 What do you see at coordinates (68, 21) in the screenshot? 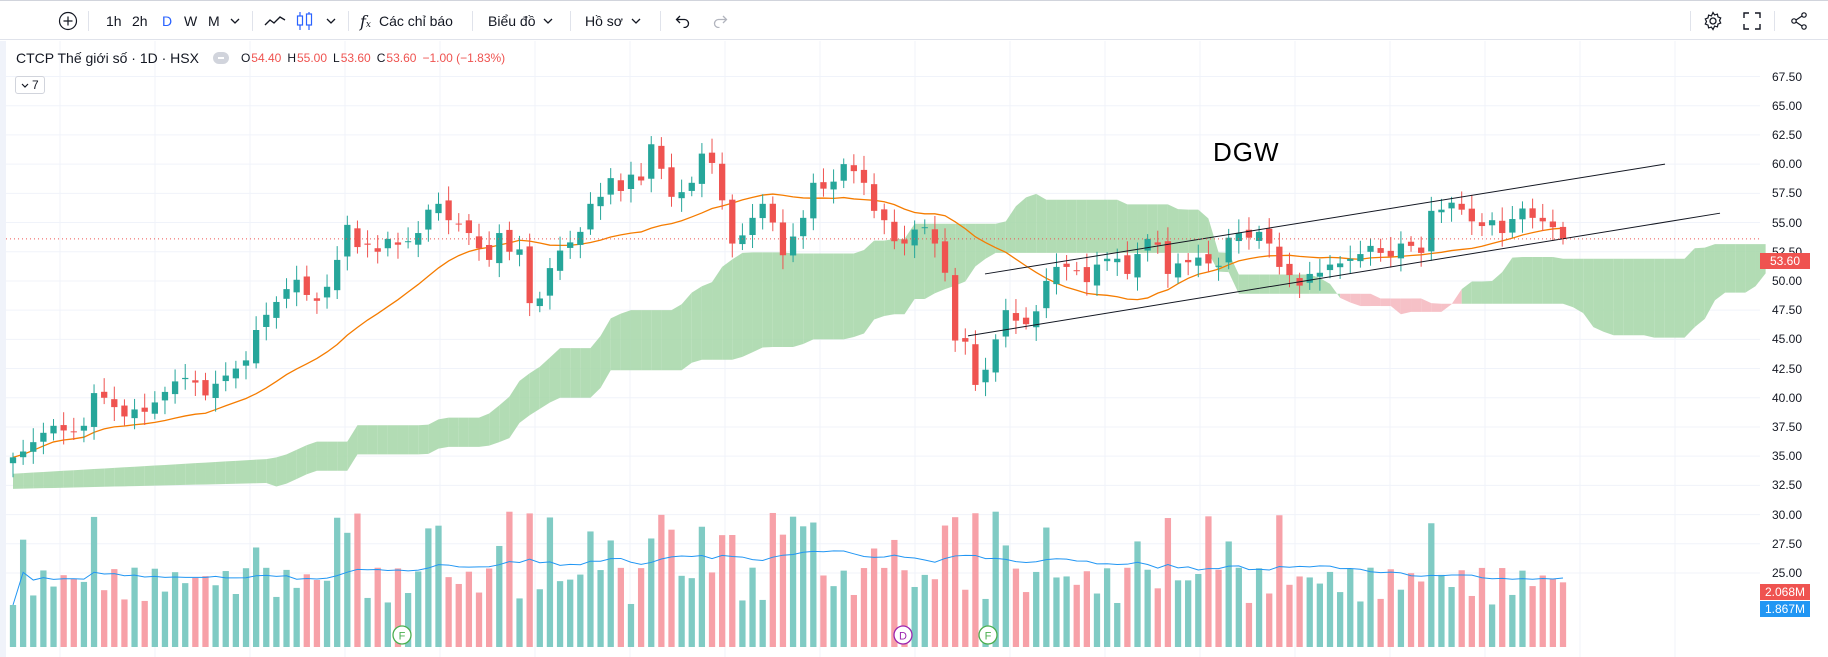
I see `add-symbol-button` at bounding box center [68, 21].